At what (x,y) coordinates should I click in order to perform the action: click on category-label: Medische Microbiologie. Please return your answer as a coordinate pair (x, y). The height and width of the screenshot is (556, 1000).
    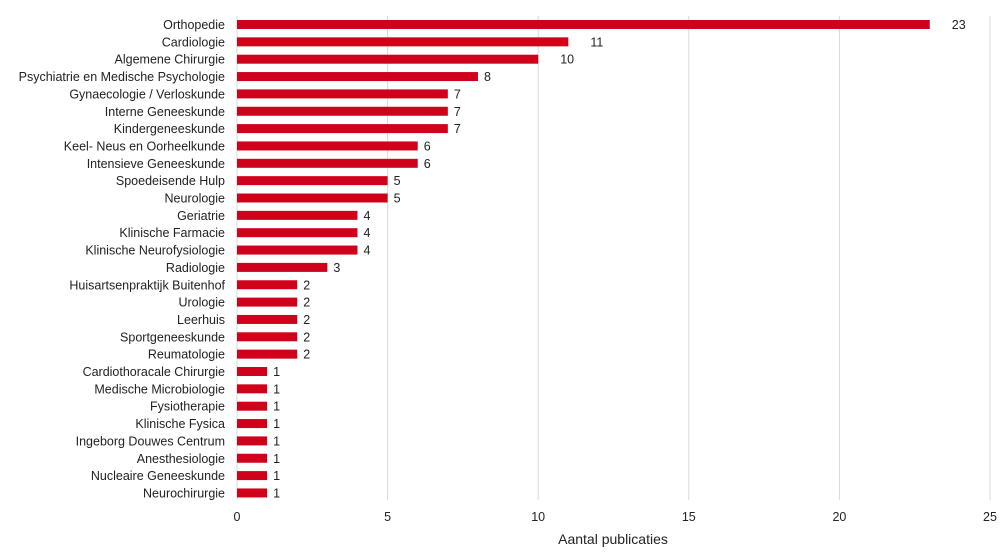
    Looking at the image, I should click on (159, 389).